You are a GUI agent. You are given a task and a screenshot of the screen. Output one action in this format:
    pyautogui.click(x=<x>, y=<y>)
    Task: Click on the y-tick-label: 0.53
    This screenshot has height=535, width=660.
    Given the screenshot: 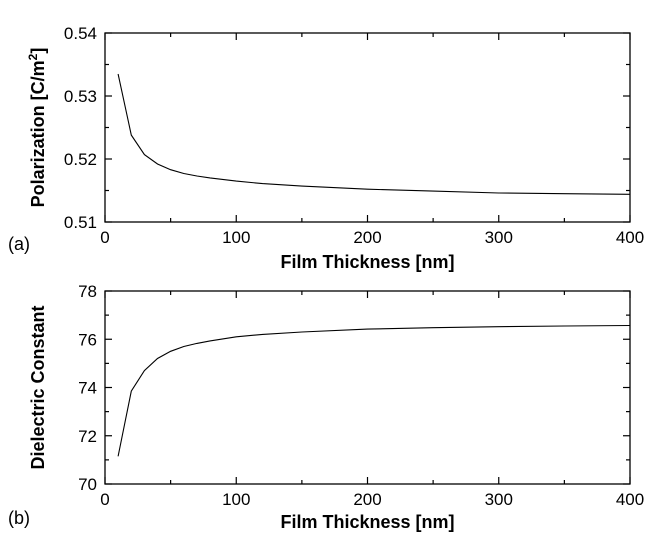 What is the action you would take?
    pyautogui.click(x=80, y=96)
    